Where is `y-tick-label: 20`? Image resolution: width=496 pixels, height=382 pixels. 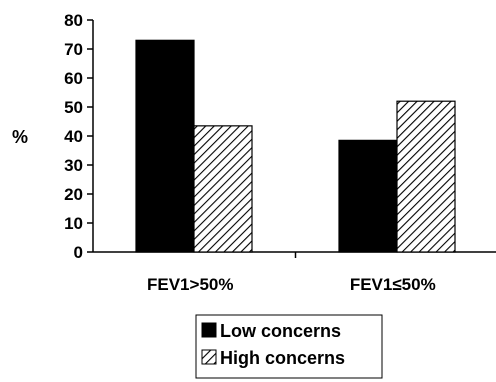
y-tick-label: 20 is located at coordinates (73, 194).